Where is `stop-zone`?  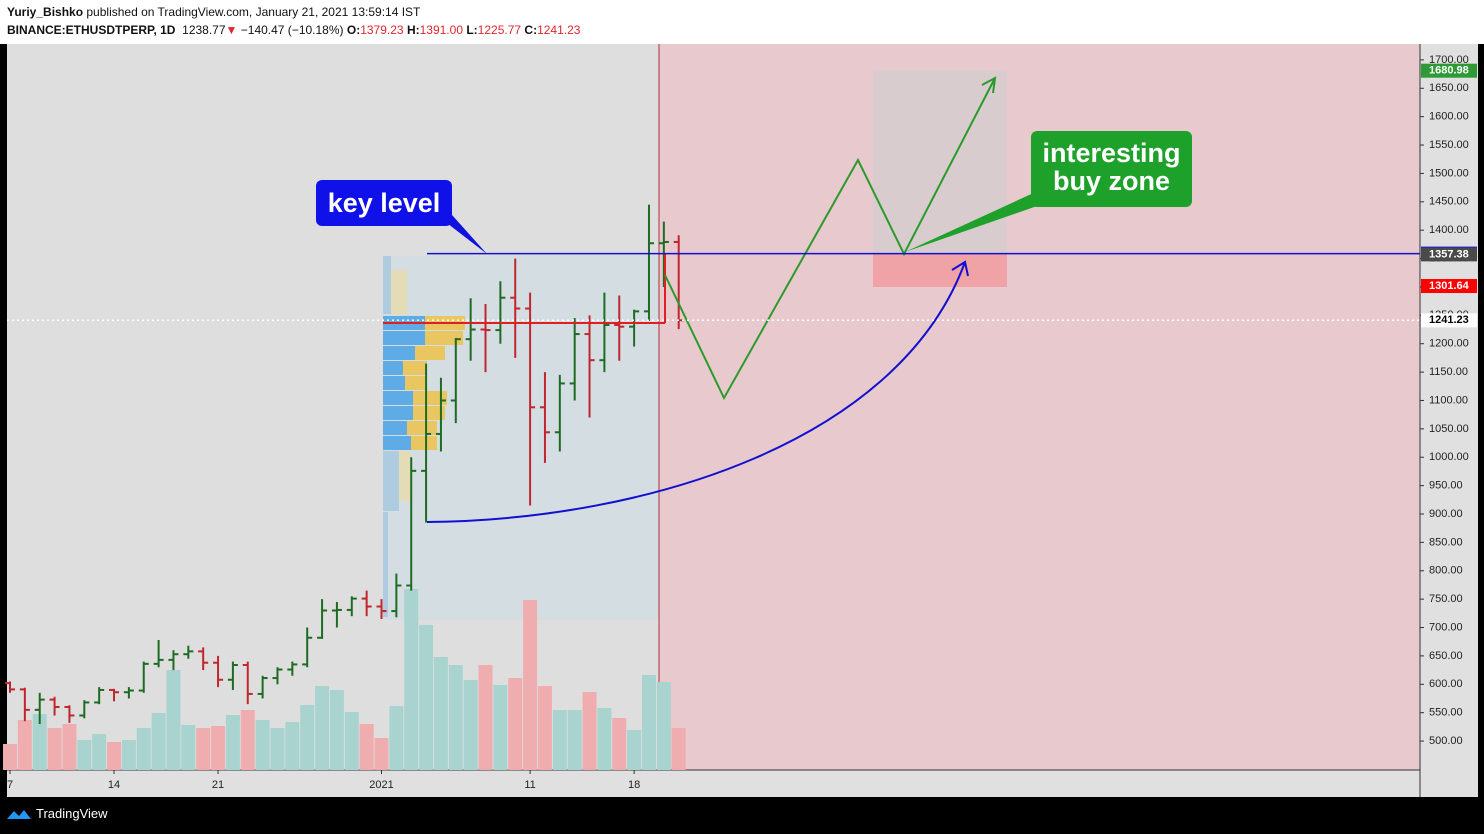 stop-zone is located at coordinates (940, 270).